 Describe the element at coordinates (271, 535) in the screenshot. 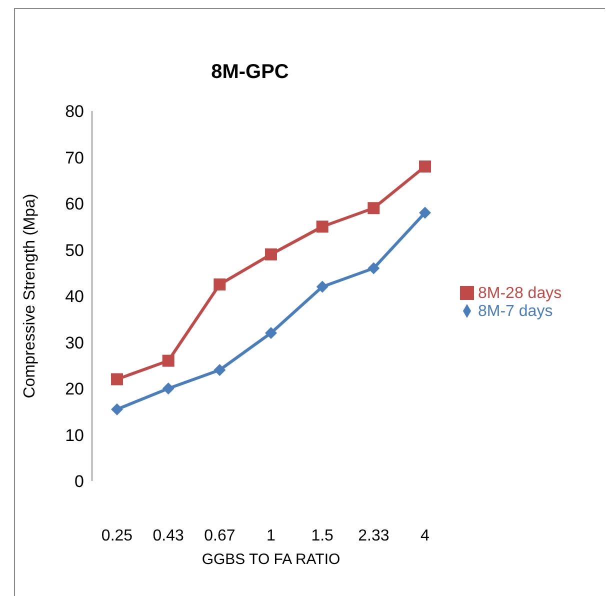

I see `x-tick-label: 1` at that location.